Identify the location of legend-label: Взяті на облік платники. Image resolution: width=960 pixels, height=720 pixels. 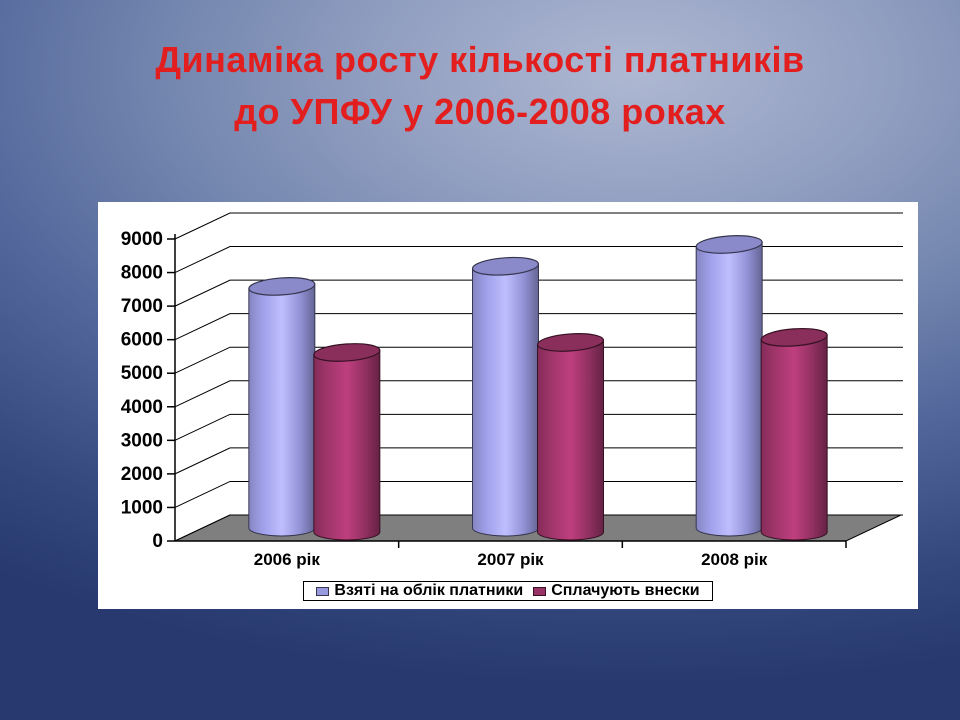
(429, 590).